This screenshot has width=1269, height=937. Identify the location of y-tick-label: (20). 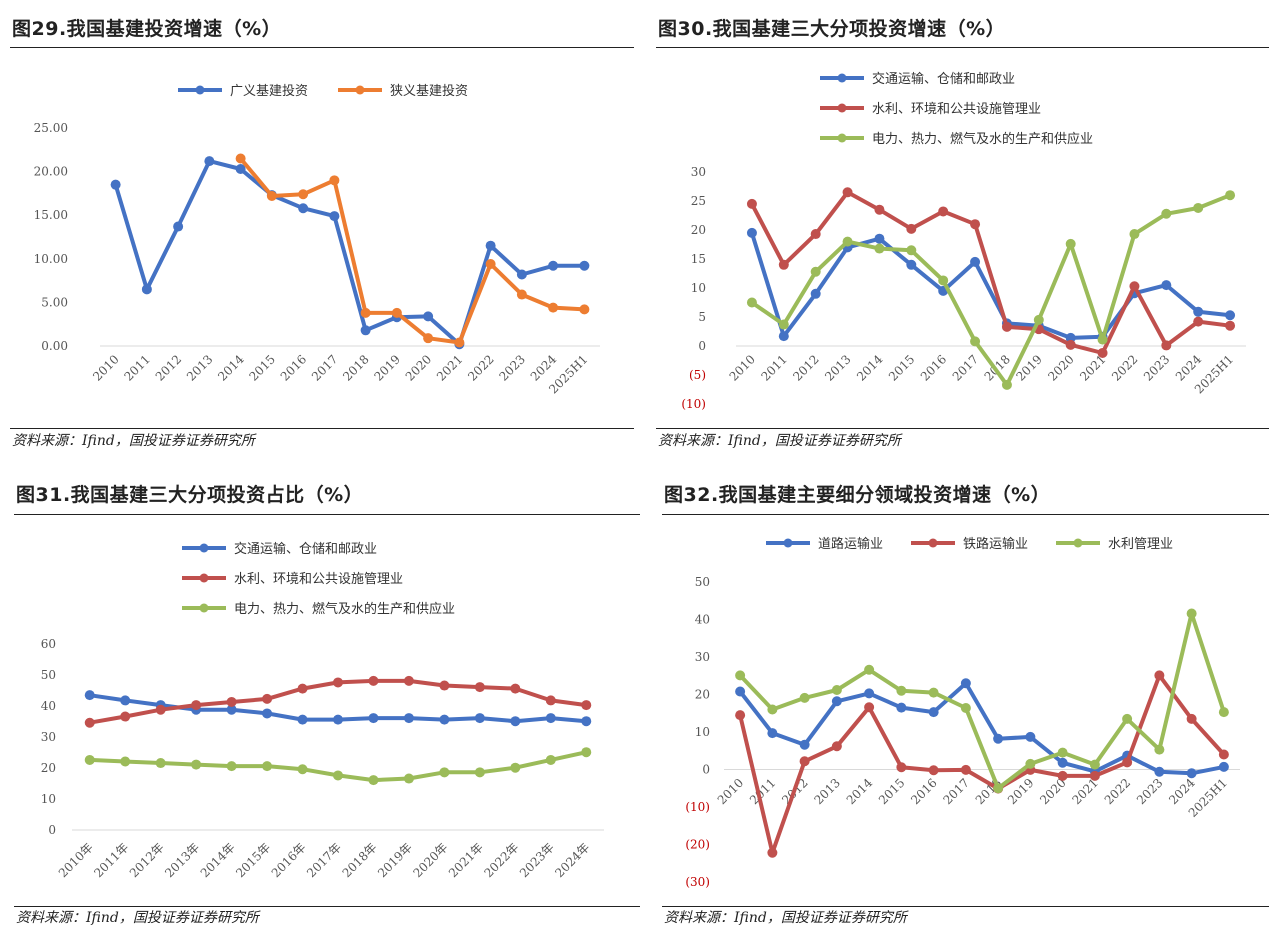
(697, 845).